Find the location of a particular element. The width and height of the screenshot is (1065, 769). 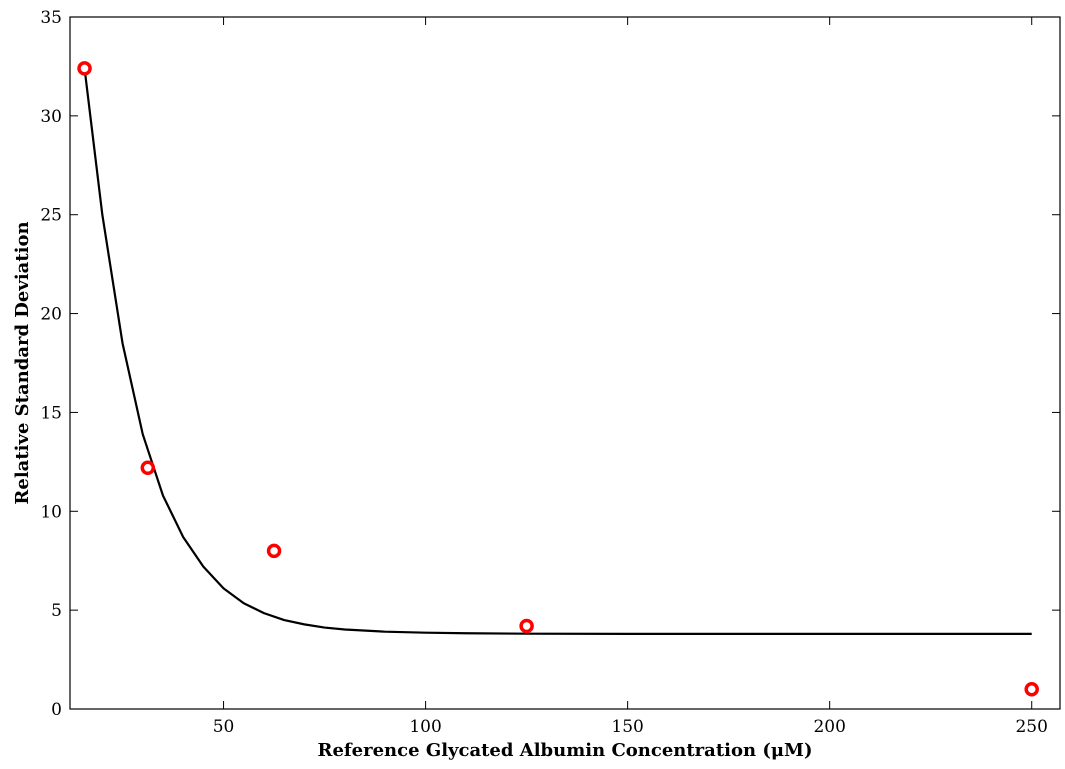

y-tick-label: 25 is located at coordinates (51, 216).